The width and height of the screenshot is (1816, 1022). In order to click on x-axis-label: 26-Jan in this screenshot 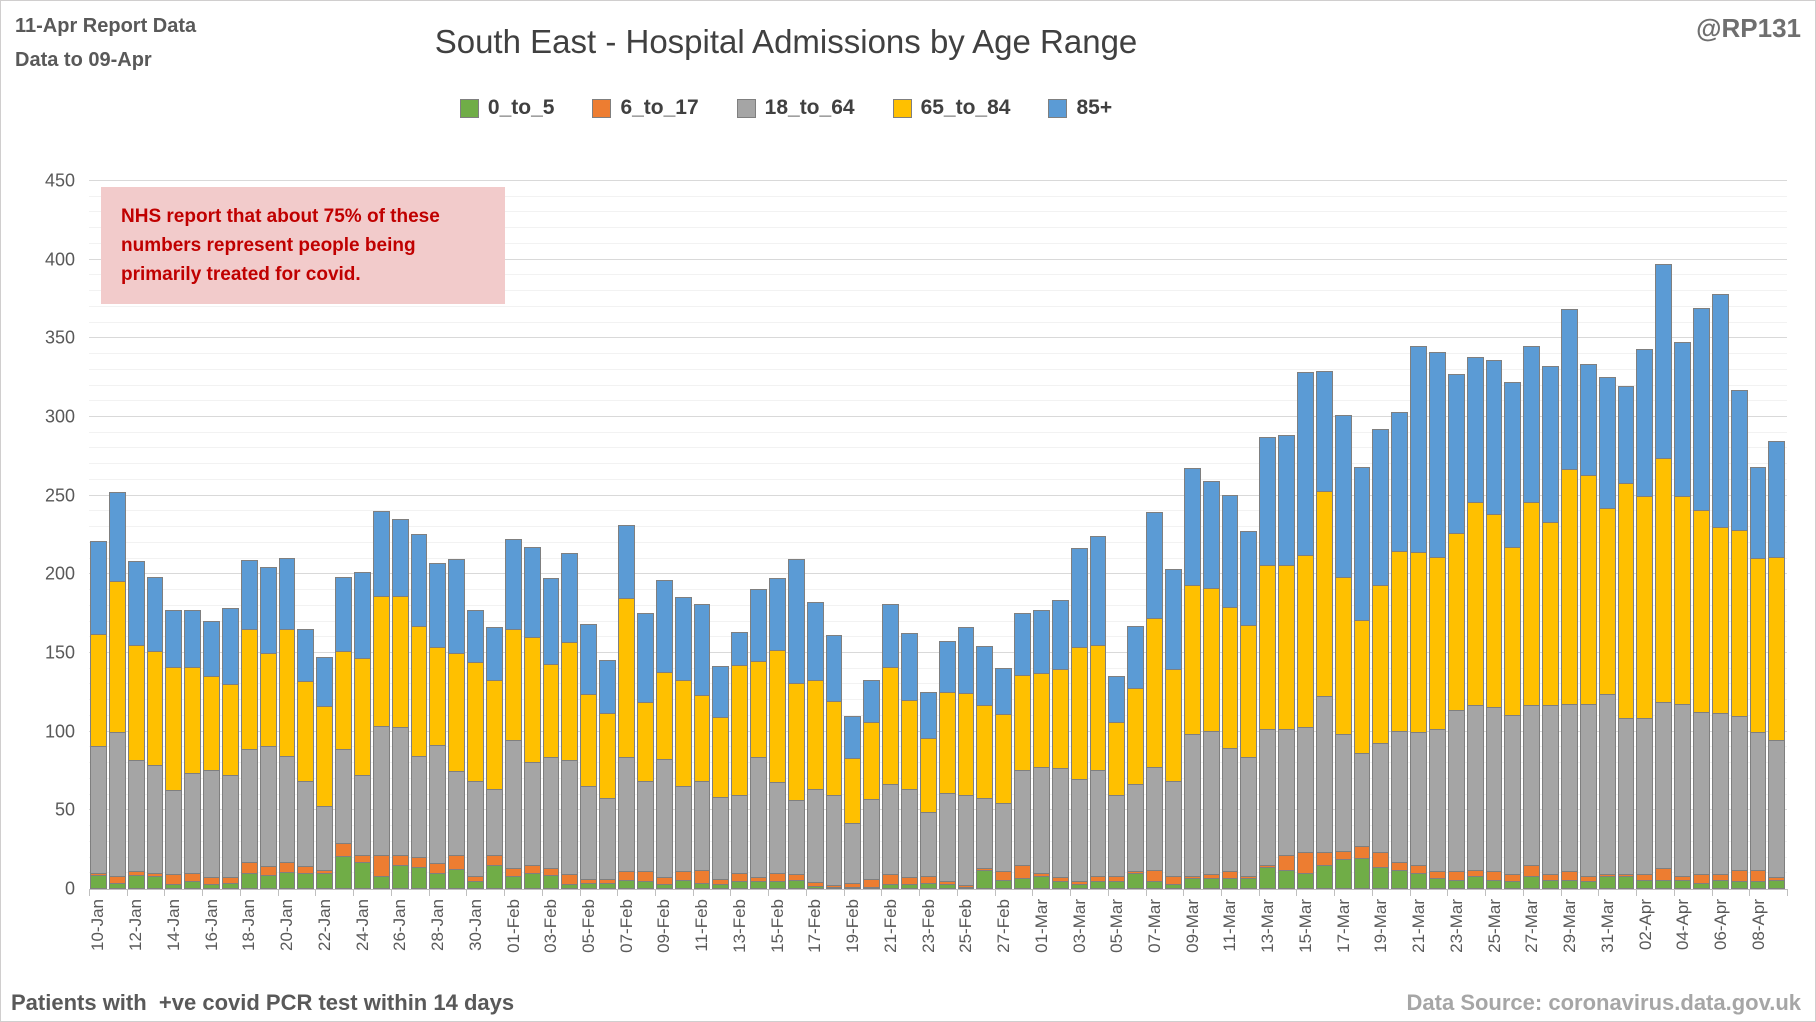, I will do `click(400, 925)`.